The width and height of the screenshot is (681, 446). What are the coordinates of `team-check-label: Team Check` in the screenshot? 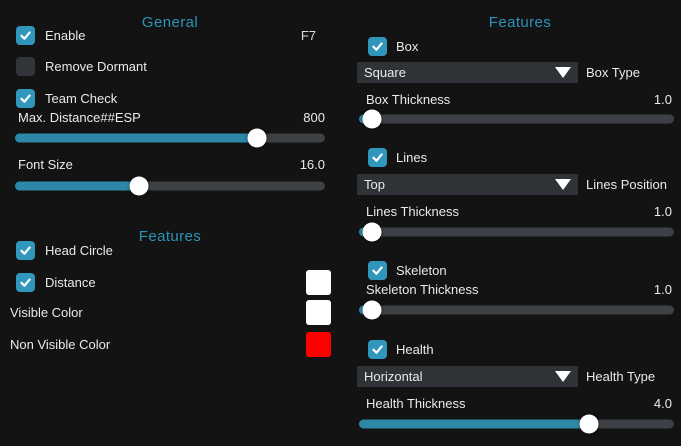 It's located at (81, 98).